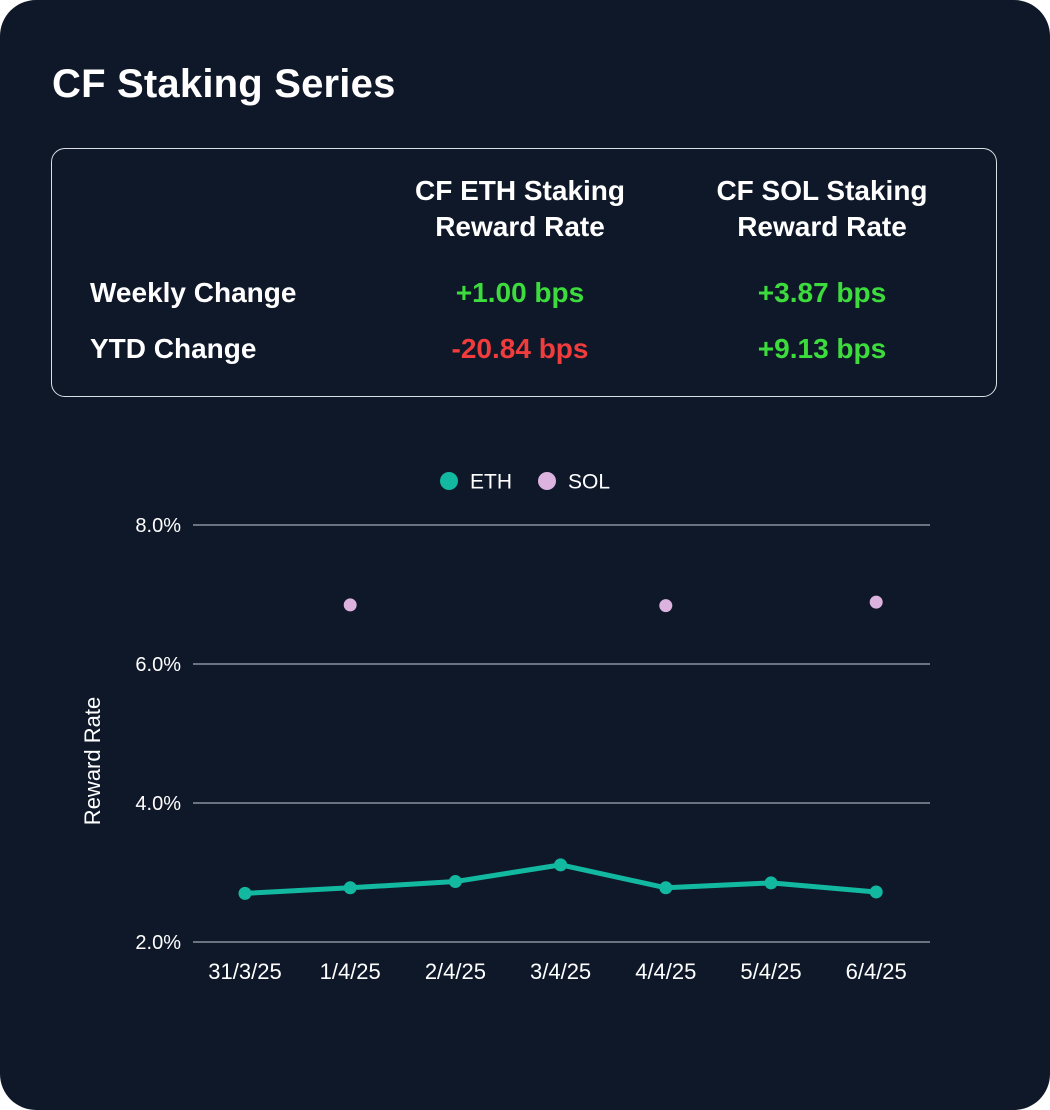 The image size is (1050, 1110). What do you see at coordinates (665, 971) in the screenshot?
I see `x-tick-label: 4/4/25` at bounding box center [665, 971].